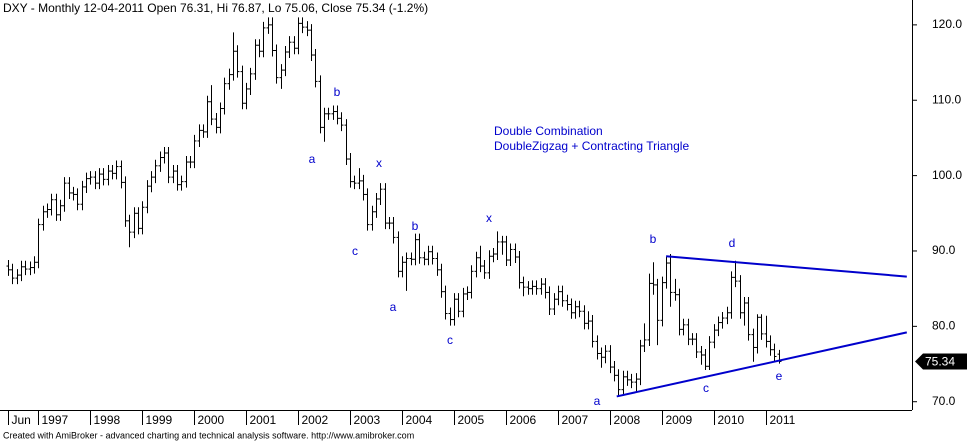 The width and height of the screenshot is (972, 446). Describe the element at coordinates (419, 420) in the screenshot. I see `x-tick-label: 2004` at that location.